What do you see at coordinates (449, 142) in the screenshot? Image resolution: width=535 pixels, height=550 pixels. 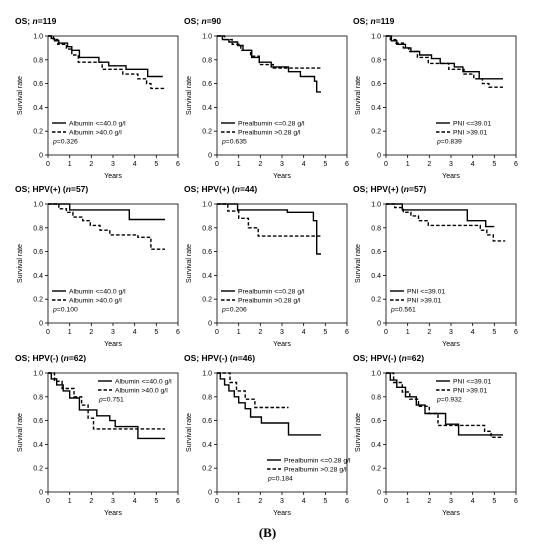 I see `p-value: p=0.839` at bounding box center [449, 142].